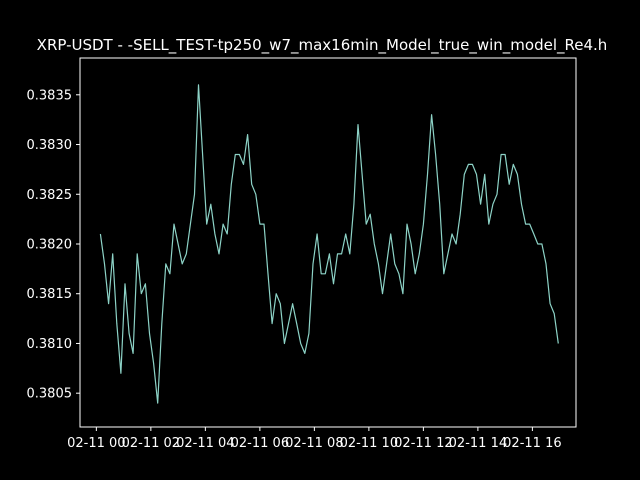  Describe the element at coordinates (260, 443) in the screenshot. I see `x-tick-label: 02-11 06` at that location.